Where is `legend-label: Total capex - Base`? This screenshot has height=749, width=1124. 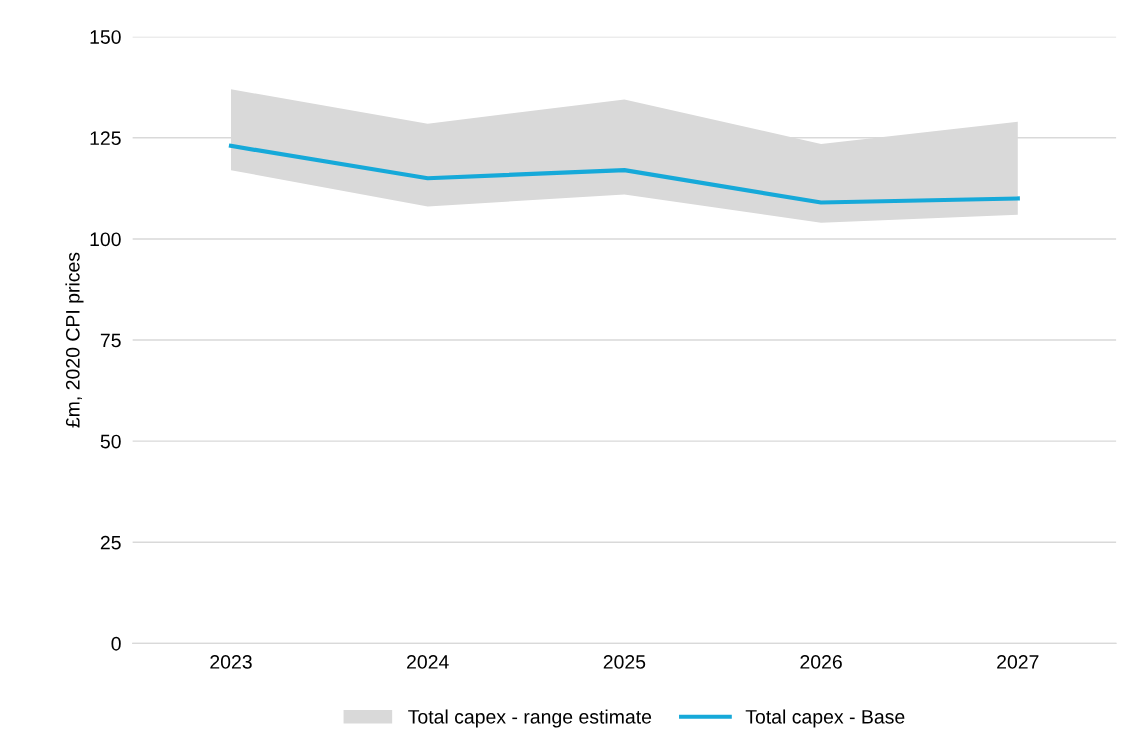
legend-label: Total capex - Base is located at coordinates (825, 718).